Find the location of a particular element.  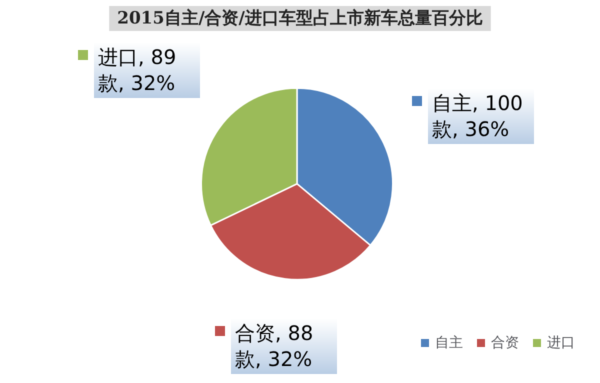

chart-title: 2015自主/合资/进口车型占上市新车总量百分比 is located at coordinates (300, 18).